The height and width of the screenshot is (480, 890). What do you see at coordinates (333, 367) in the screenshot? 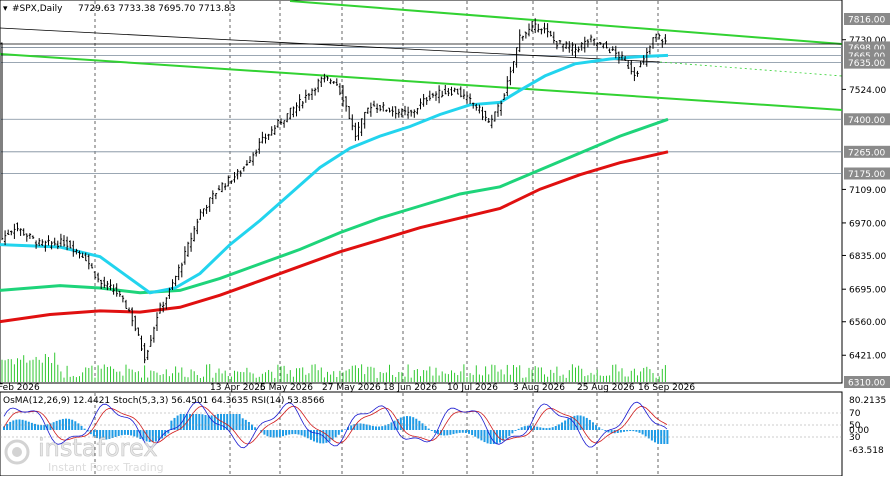
I see `volume-bars` at bounding box center [333, 367].